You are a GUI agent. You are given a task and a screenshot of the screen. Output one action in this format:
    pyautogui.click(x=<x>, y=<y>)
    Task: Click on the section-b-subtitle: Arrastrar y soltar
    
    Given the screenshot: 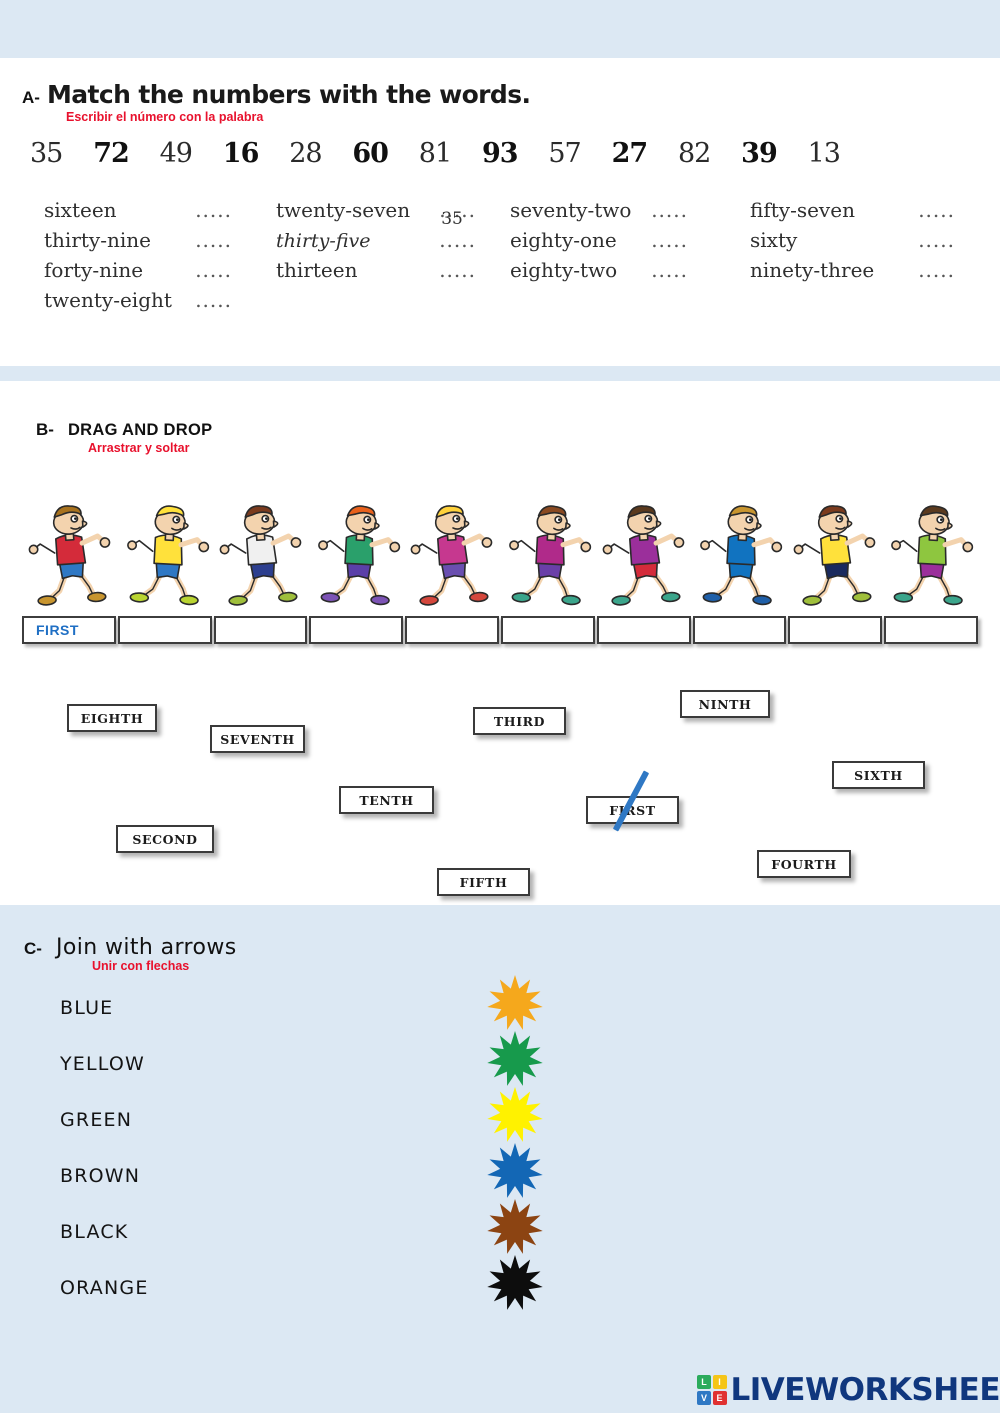 What is the action you would take?
    pyautogui.click(x=139, y=448)
    